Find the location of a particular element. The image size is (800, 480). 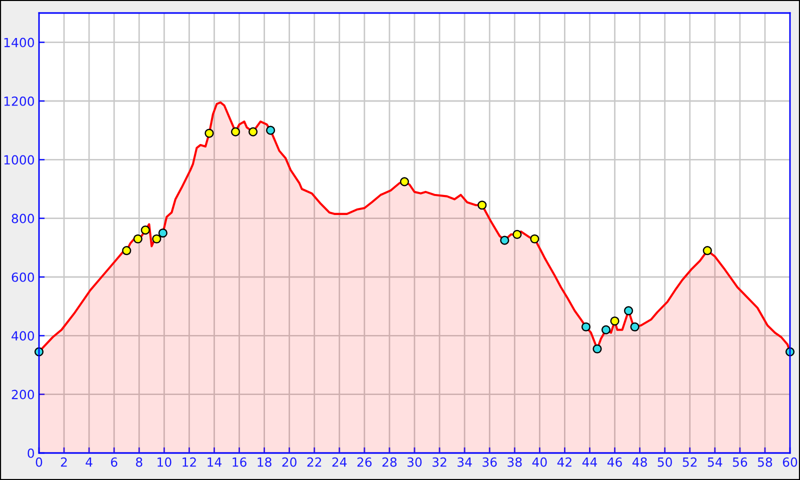

x-tick-label: 44 is located at coordinates (589, 462).